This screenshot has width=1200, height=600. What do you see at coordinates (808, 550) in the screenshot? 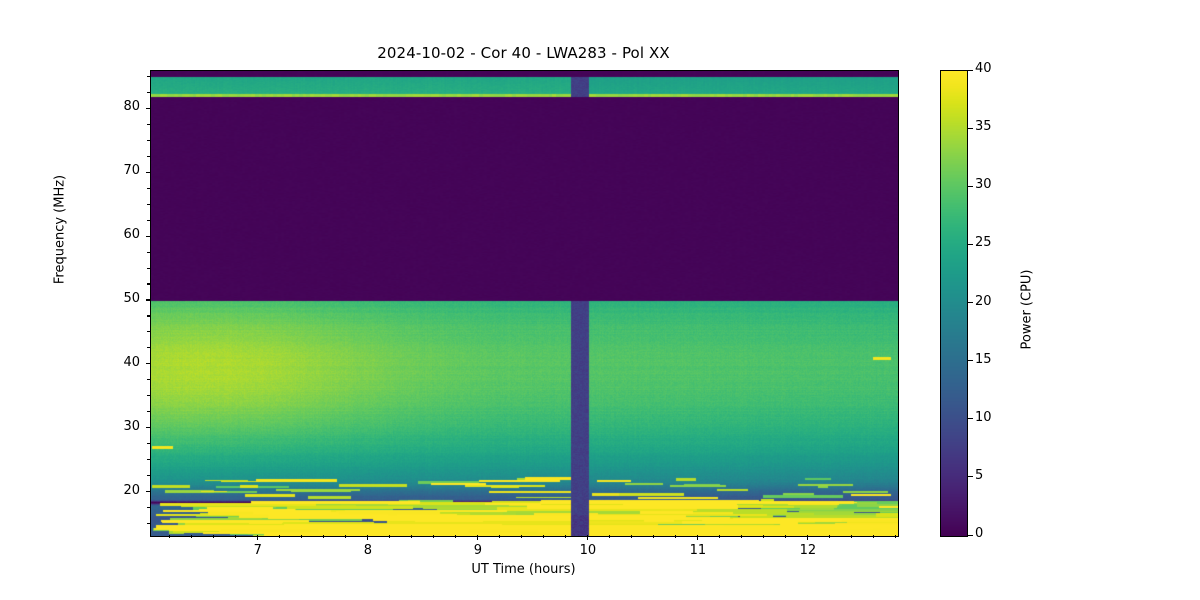
I see `x-tick-label: 12` at bounding box center [808, 550].